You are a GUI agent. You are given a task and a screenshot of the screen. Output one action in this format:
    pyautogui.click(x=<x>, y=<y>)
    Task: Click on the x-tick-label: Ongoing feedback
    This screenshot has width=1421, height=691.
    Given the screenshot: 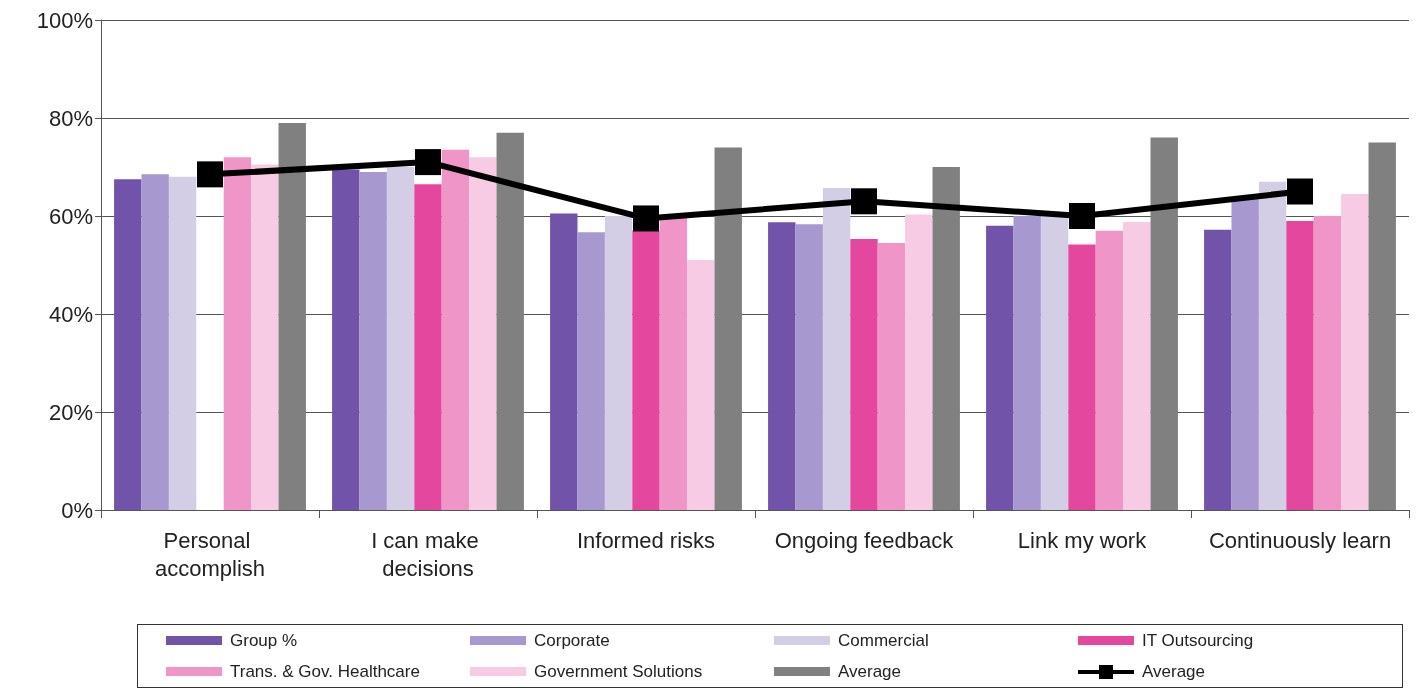 What is the action you would take?
    pyautogui.click(x=864, y=540)
    